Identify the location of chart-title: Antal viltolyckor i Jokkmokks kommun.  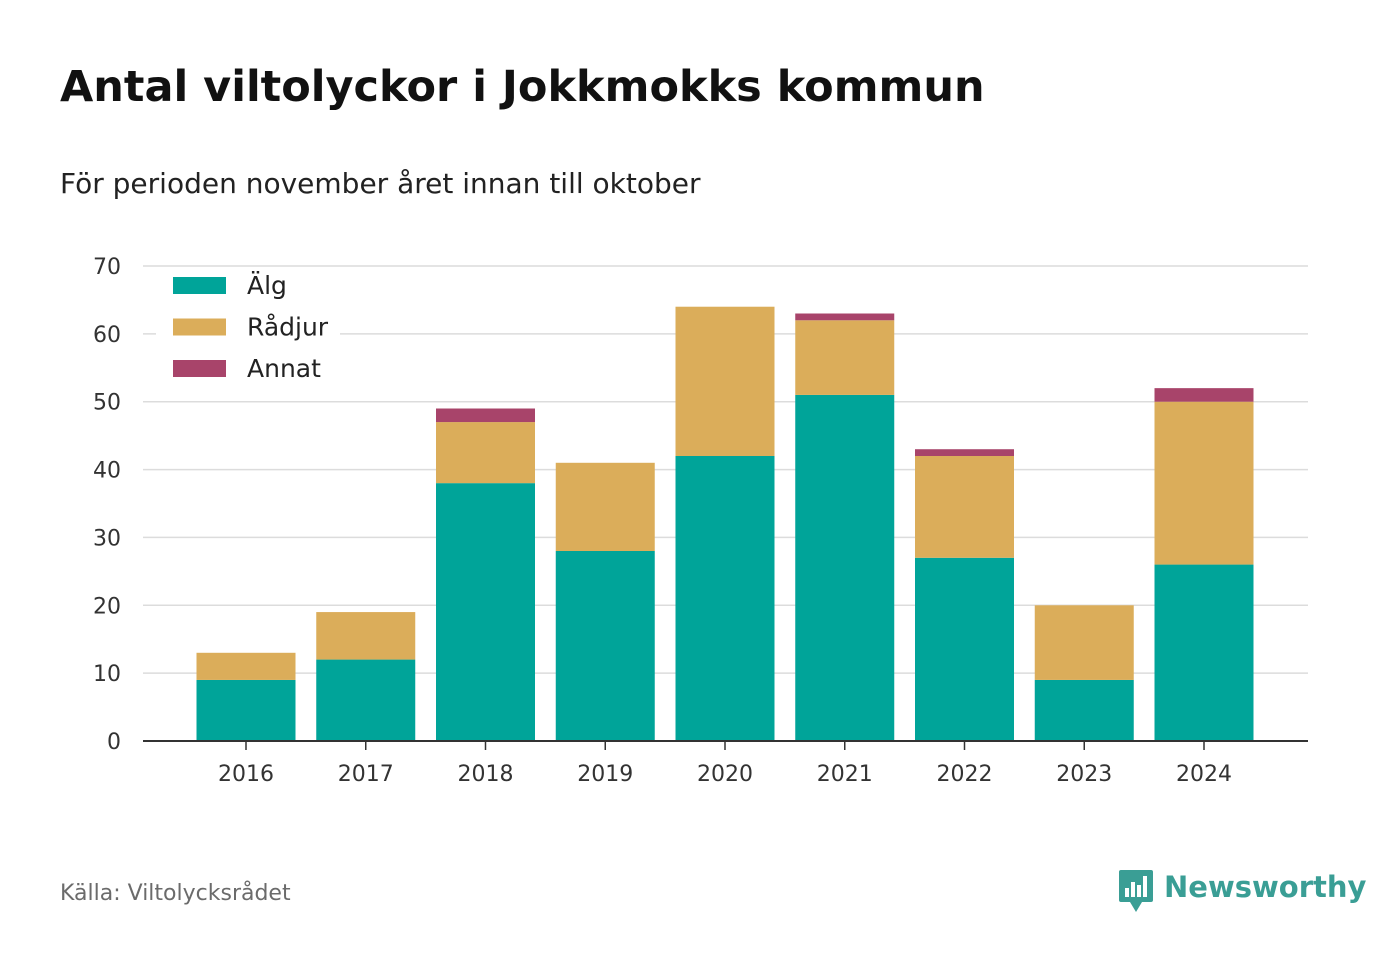
(522, 87).